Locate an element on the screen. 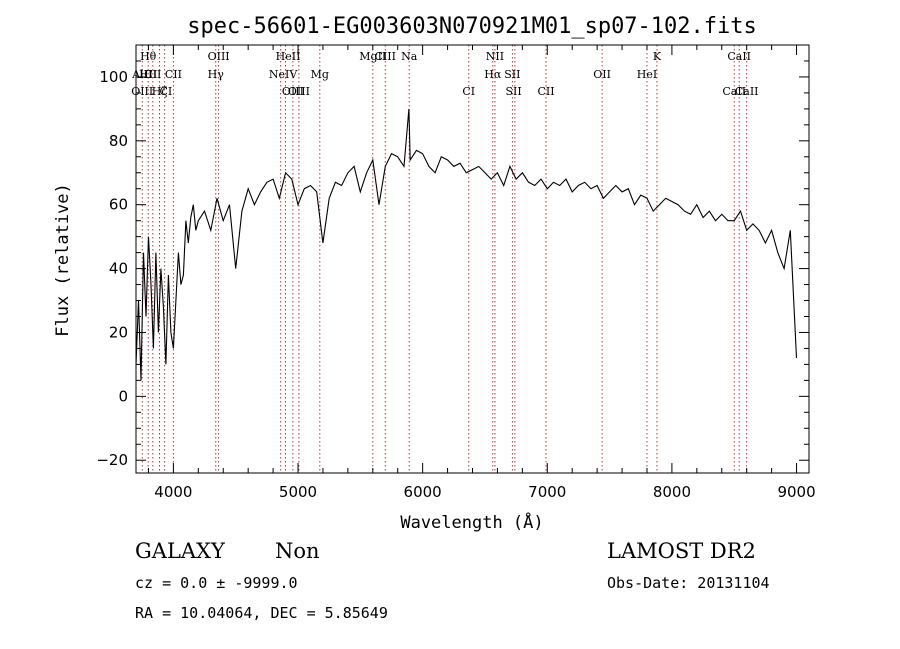 This screenshot has width=900, height=649. line-label-21: SII is located at coordinates (512, 74).